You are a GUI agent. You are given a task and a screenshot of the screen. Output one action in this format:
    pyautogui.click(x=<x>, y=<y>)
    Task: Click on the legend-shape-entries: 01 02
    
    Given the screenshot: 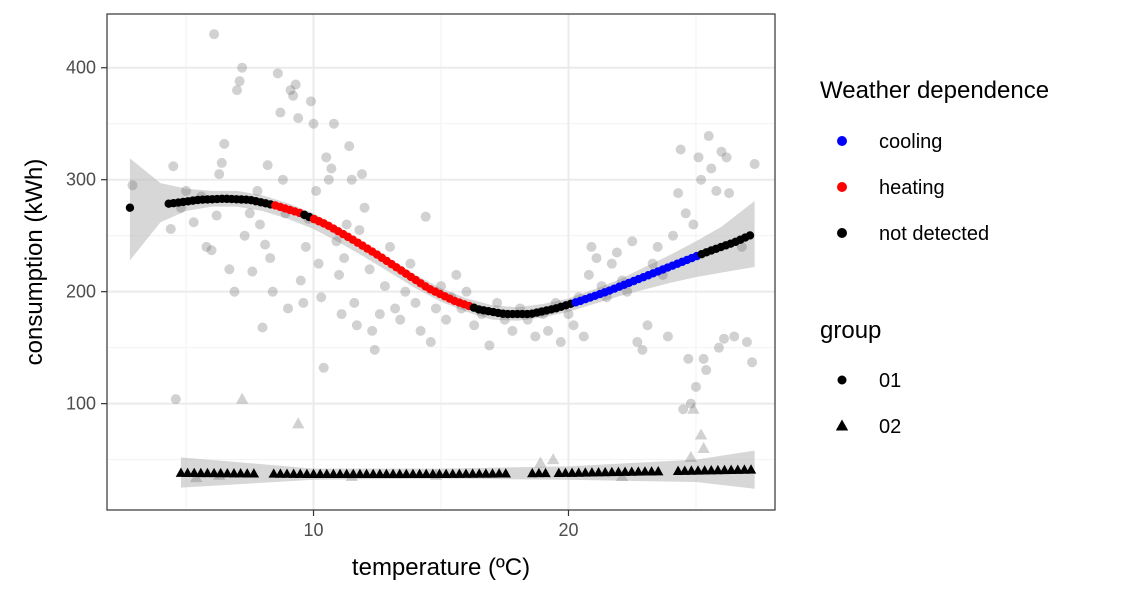 What is the action you would take?
    pyautogui.click(x=868, y=404)
    